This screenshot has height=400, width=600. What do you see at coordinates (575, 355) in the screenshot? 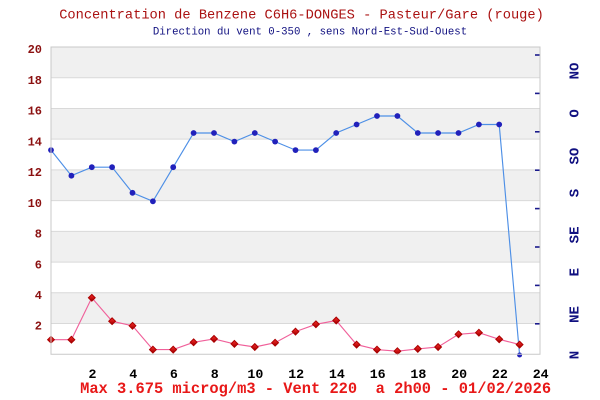
I see `svg-text: N` at bounding box center [575, 355].